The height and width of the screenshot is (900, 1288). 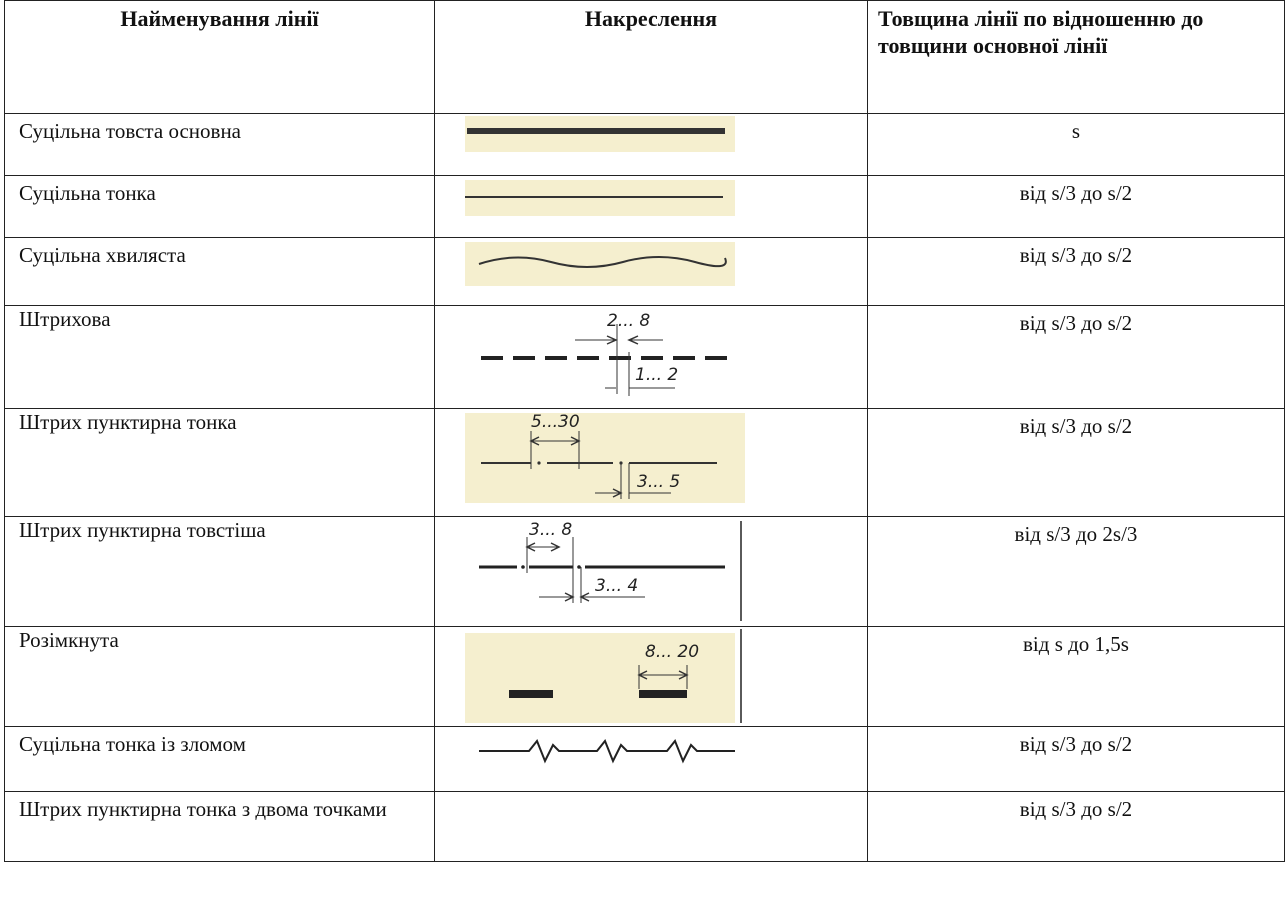 What do you see at coordinates (555, 422) in the screenshot?
I see `dim-label: 5...30` at bounding box center [555, 422].